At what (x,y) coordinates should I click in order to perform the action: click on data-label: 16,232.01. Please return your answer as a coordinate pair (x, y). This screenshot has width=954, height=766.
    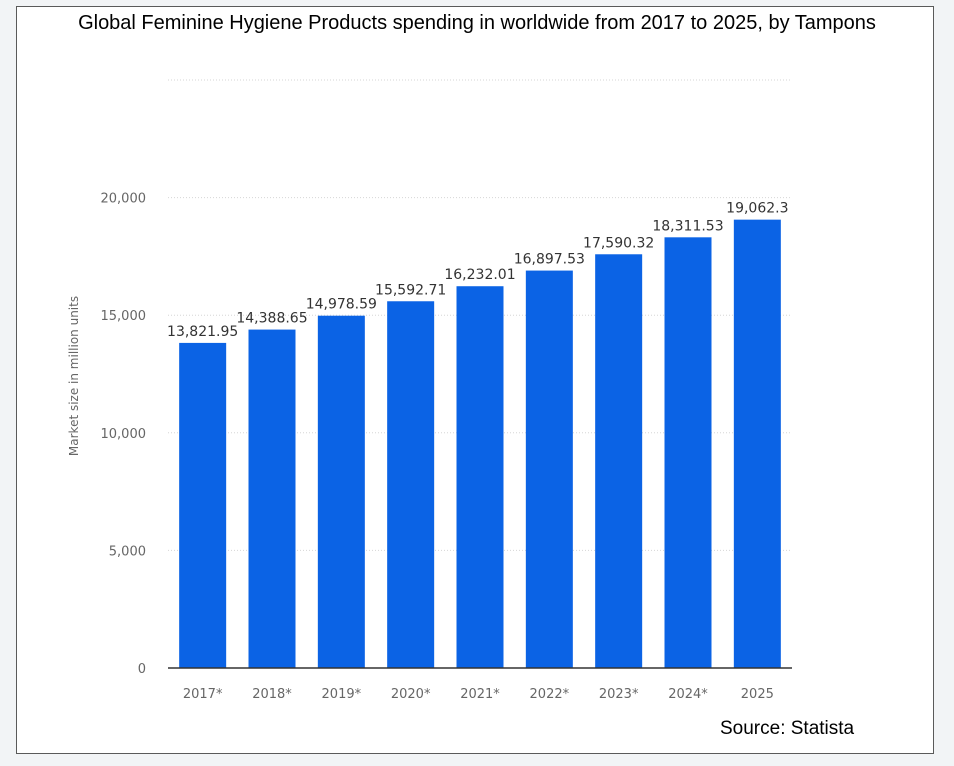
    Looking at the image, I should click on (479, 275).